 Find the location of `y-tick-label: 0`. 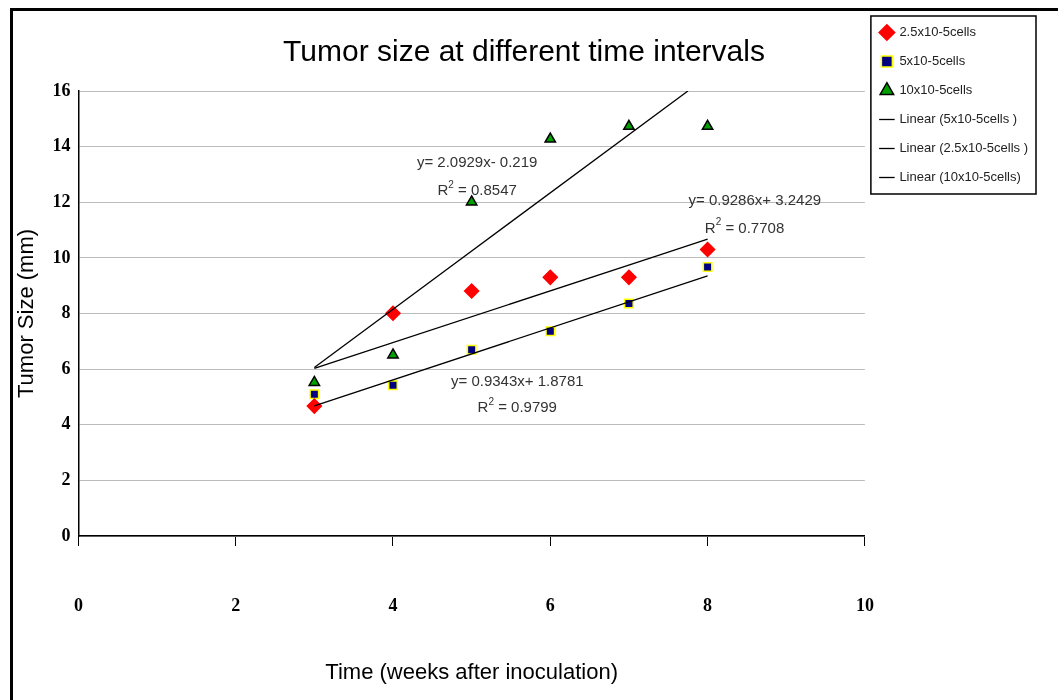

y-tick-label: 0 is located at coordinates (66, 534).